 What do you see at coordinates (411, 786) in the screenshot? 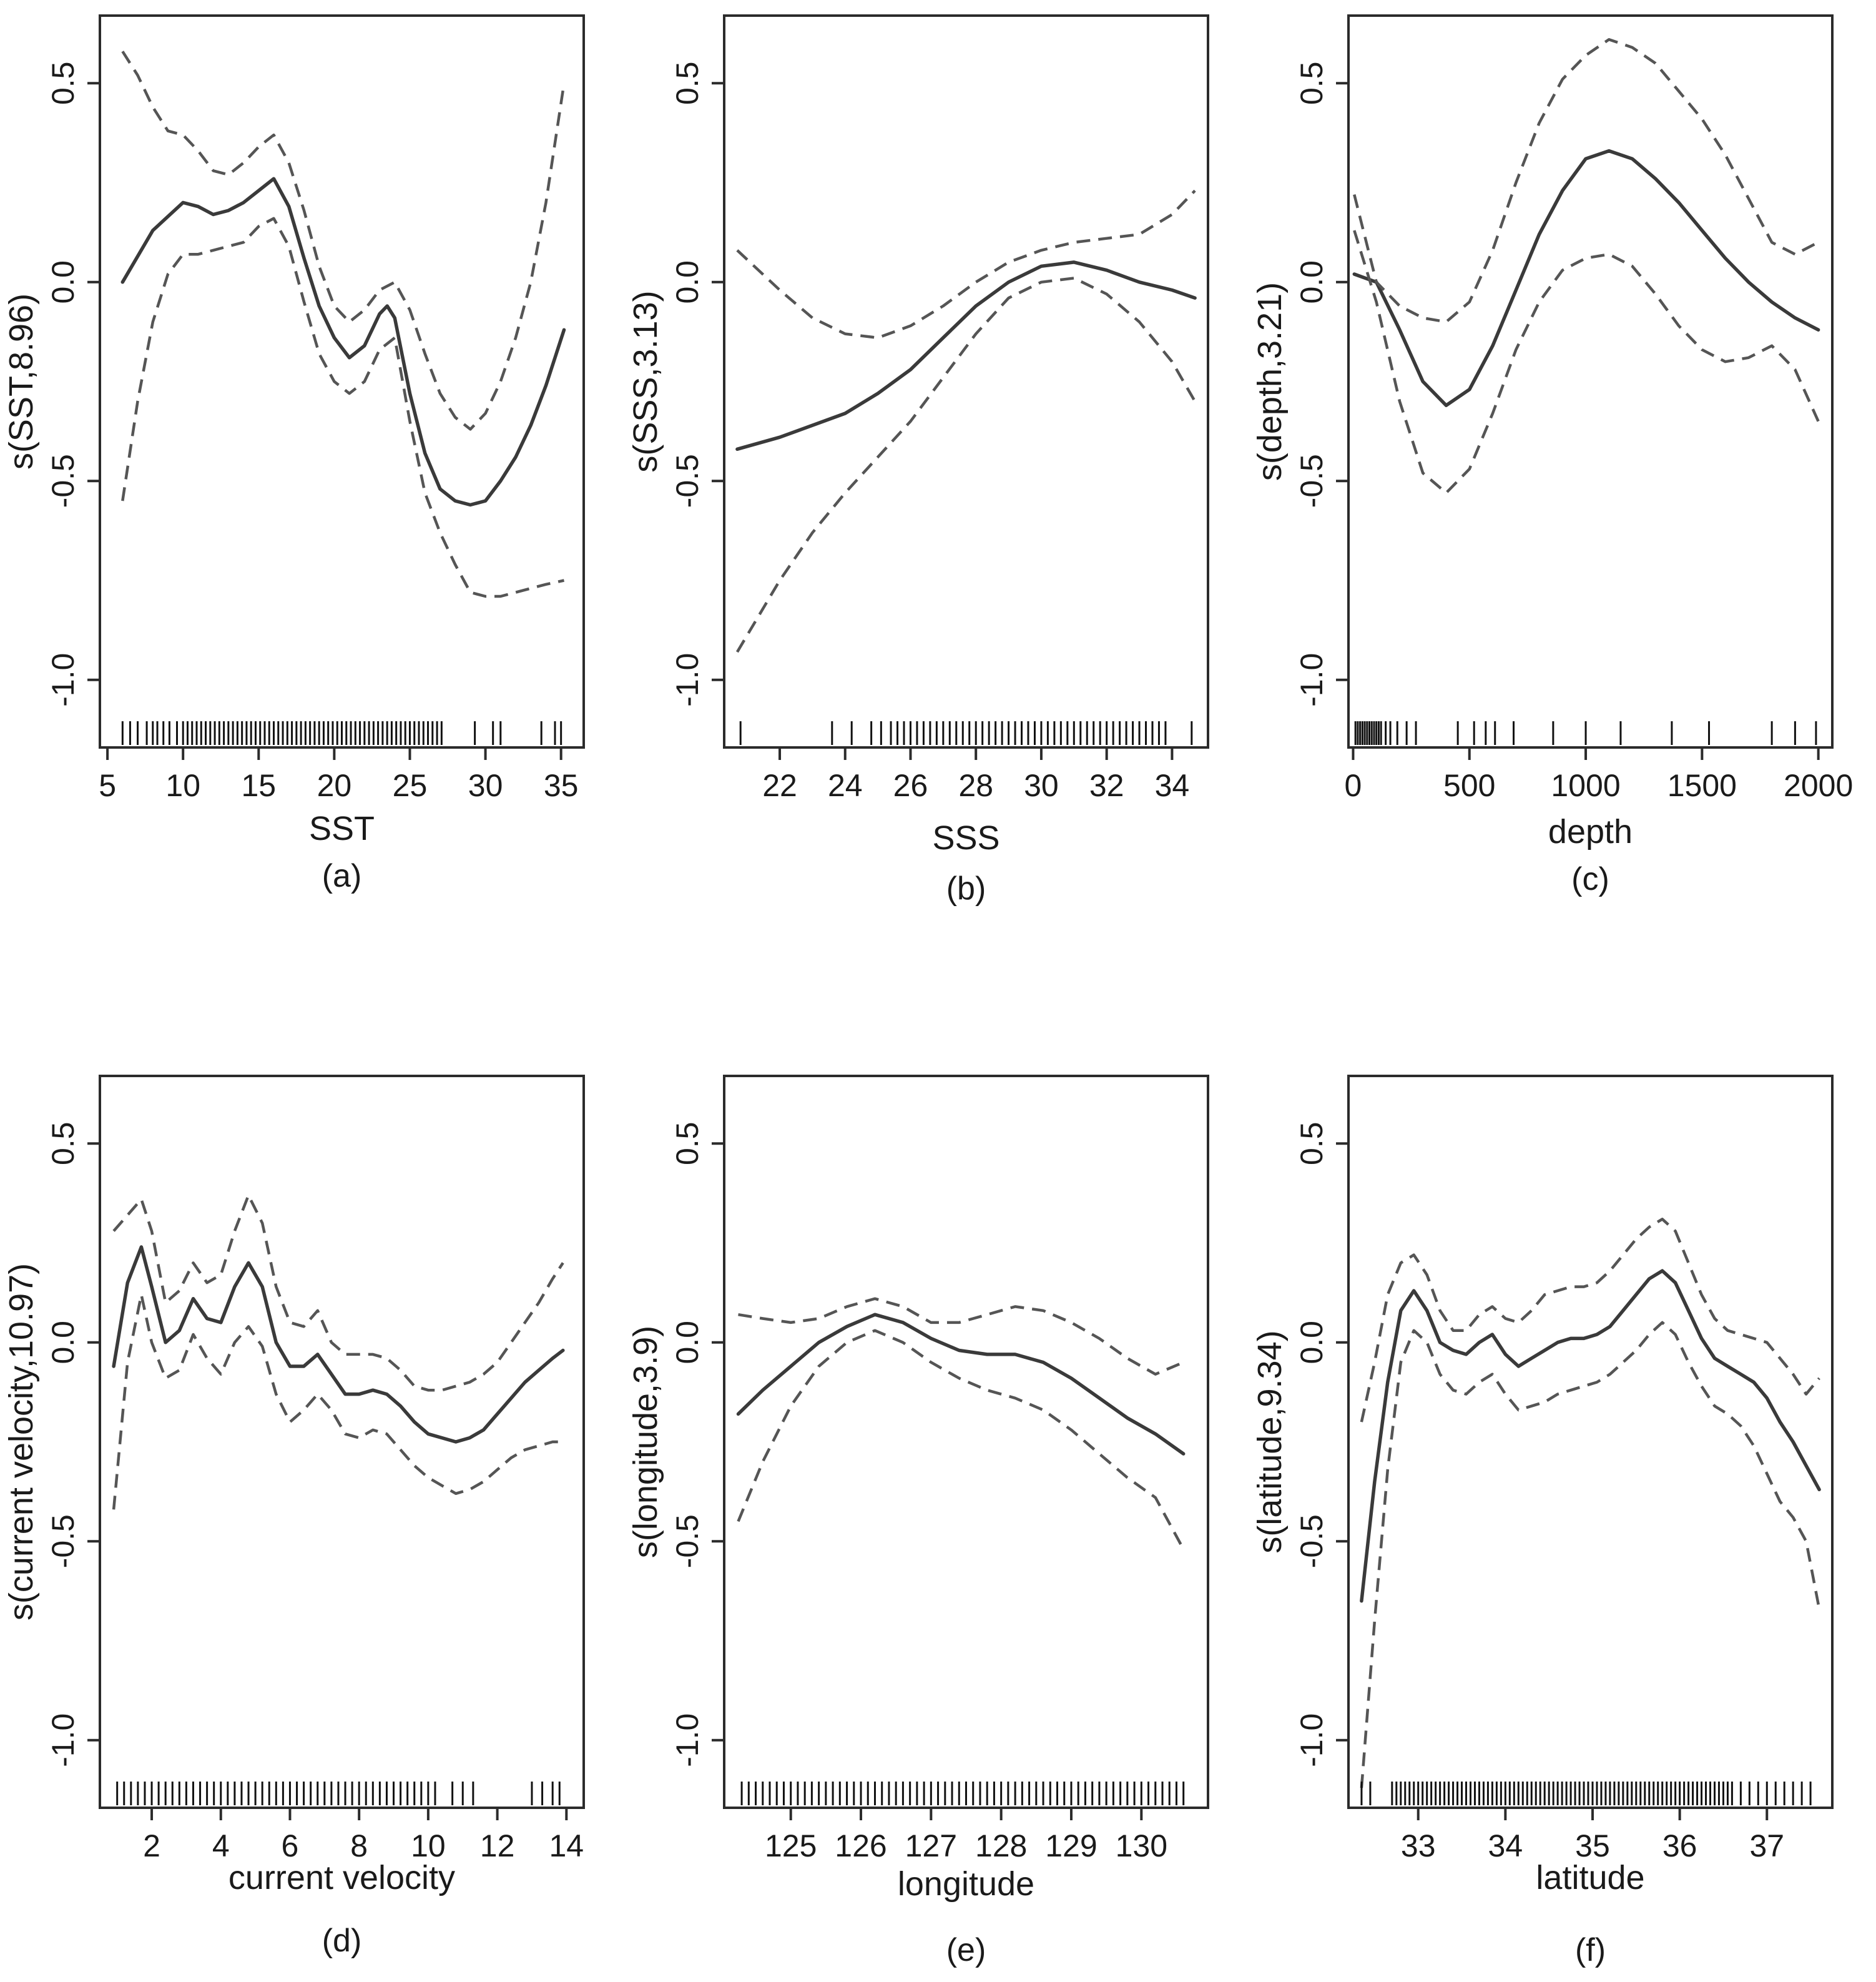
I see `x-tick-label: 25` at bounding box center [411, 786].